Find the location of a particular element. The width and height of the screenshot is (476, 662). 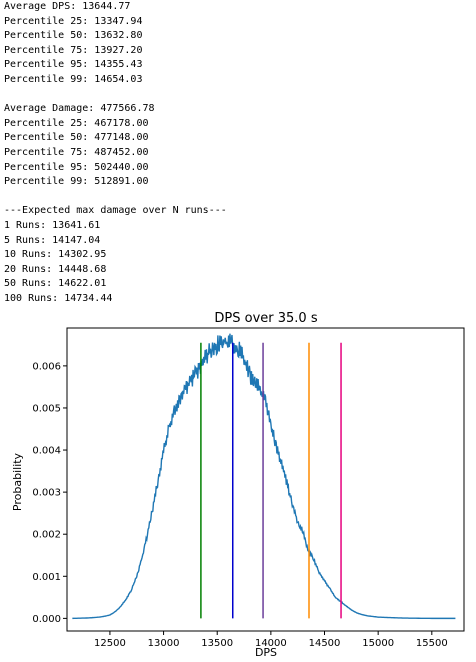

output-line: Percentile 75: 487452.00 is located at coordinates (76, 152).